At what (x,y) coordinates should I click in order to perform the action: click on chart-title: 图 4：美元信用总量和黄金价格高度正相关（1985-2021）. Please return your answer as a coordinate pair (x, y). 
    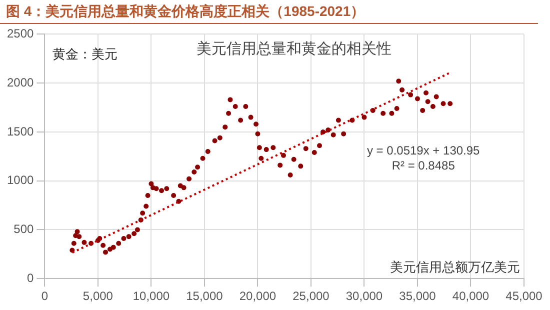
    Looking at the image, I should click on (269, 12).